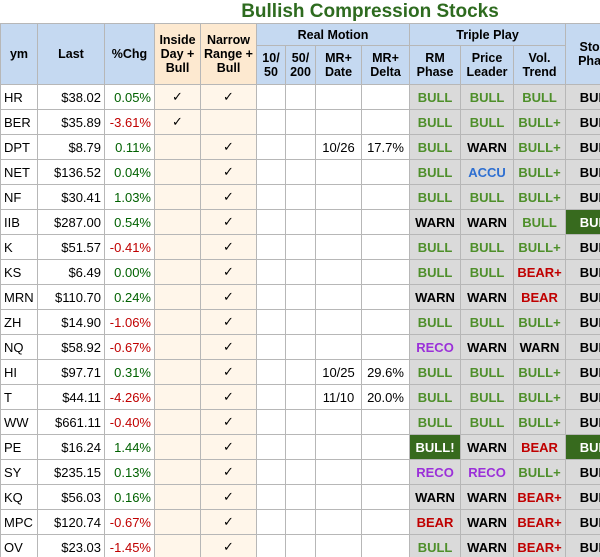  What do you see at coordinates (129, 447) in the screenshot?
I see `cell: 1.44%` at bounding box center [129, 447].